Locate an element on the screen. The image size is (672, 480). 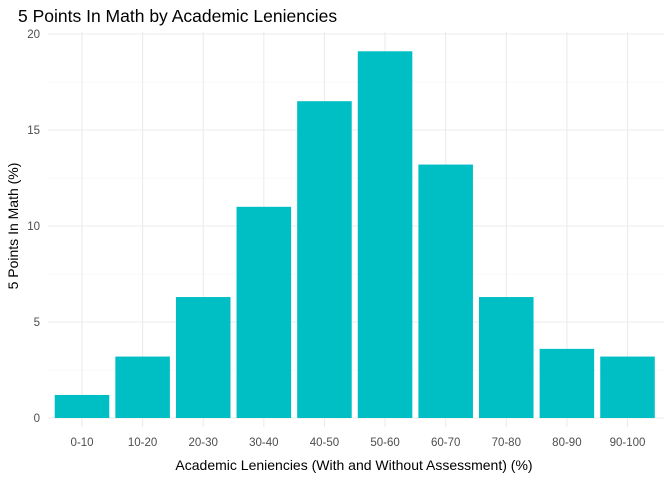
y-tick-label: 15 is located at coordinates (33, 131).